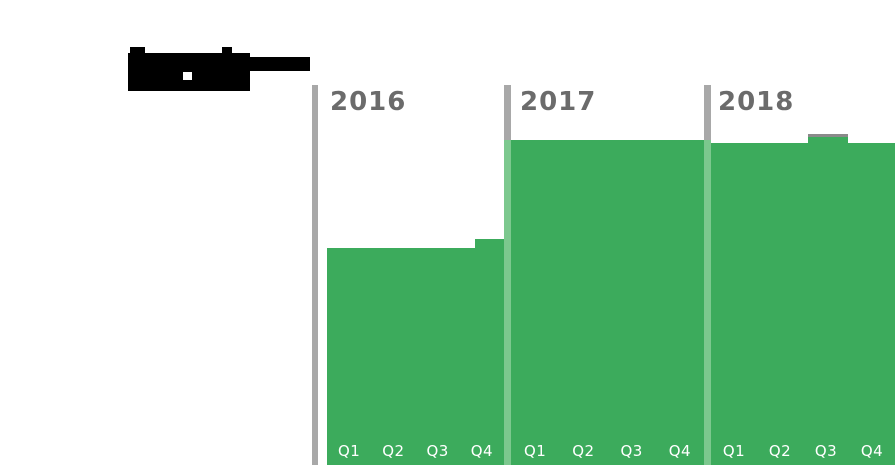 The width and height of the screenshot is (895, 465). I want to click on logo-counter-shape, so click(187, 76).